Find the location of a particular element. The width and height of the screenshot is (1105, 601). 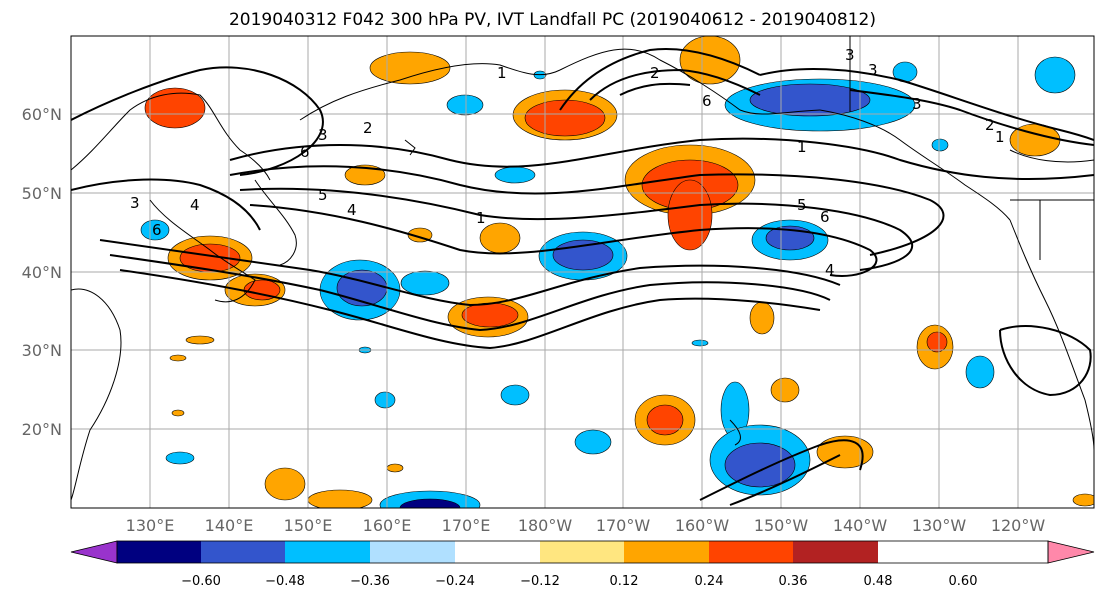

colorbar-tick-label: 0.24 is located at coordinates (709, 581).